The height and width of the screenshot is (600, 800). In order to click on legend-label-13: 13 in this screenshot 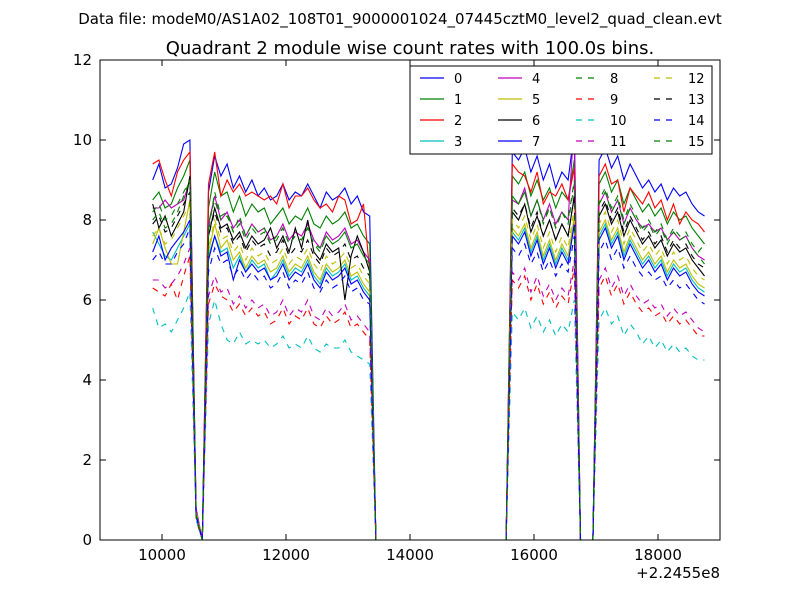, I will do `click(696, 100)`.